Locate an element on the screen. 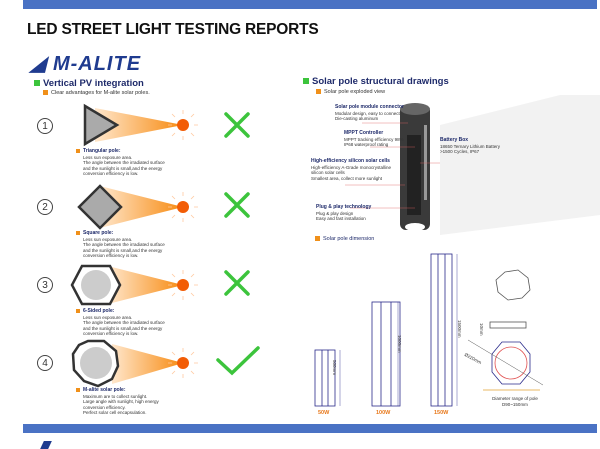 Image resolution: width=600 pixels, height=449 pixels. top-bar is located at coordinates (310, 4).